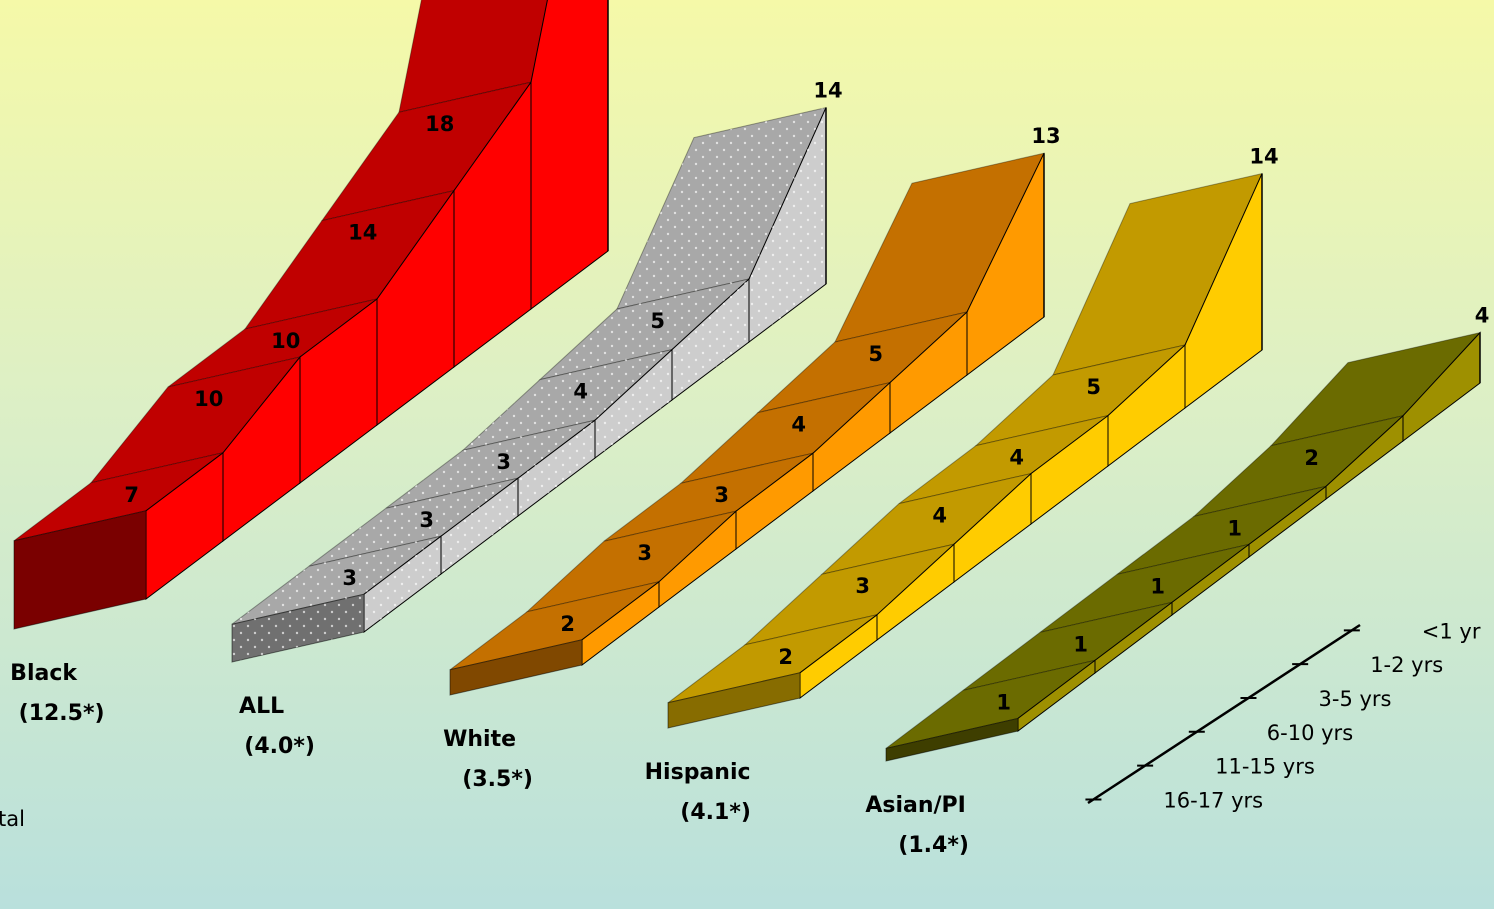 The width and height of the screenshot is (1494, 909). Describe the element at coordinates (1451, 631) in the screenshot. I see `age-group-label: <1 yr` at that location.